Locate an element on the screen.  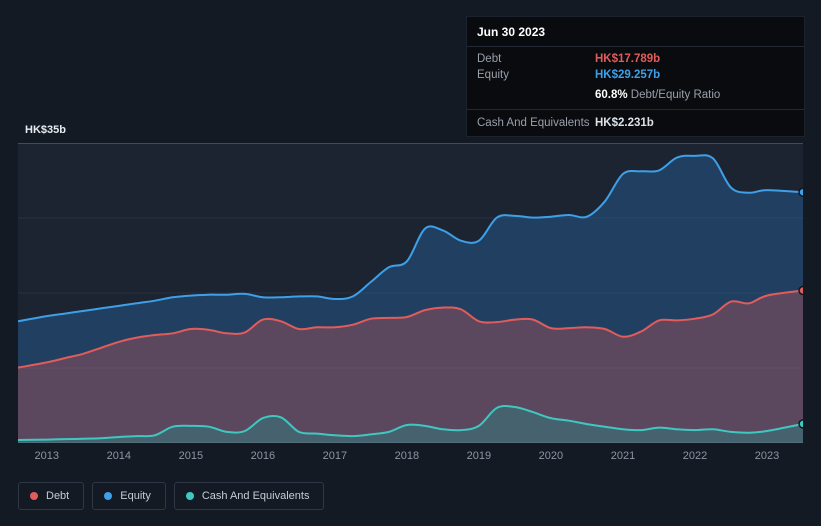
tooltip-ratio-label: Debt/Equity Ratio is located at coordinates (674, 95).